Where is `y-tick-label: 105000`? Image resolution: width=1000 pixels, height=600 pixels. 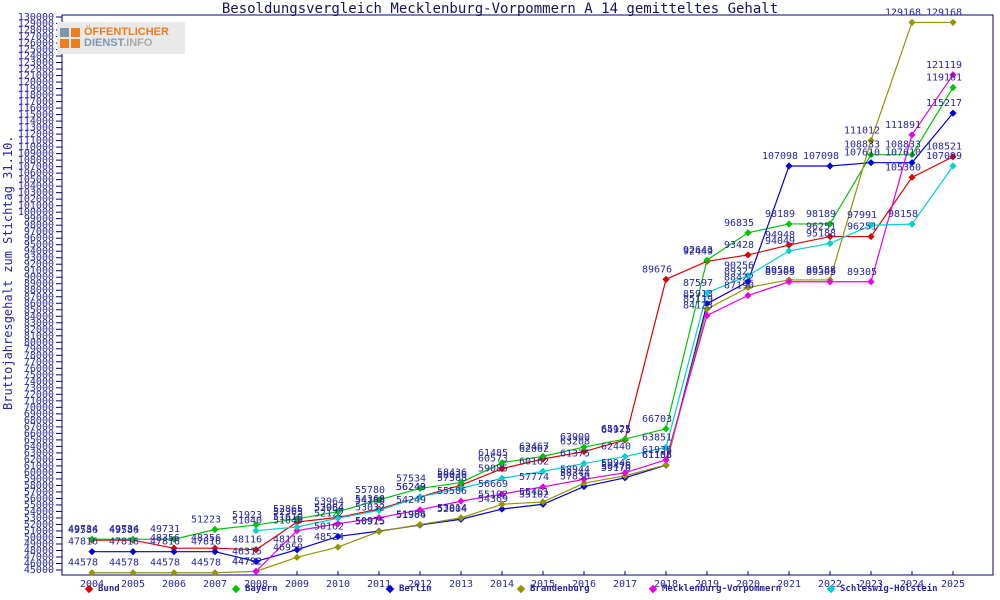 y-tick-label: 105000 is located at coordinates (36, 180).